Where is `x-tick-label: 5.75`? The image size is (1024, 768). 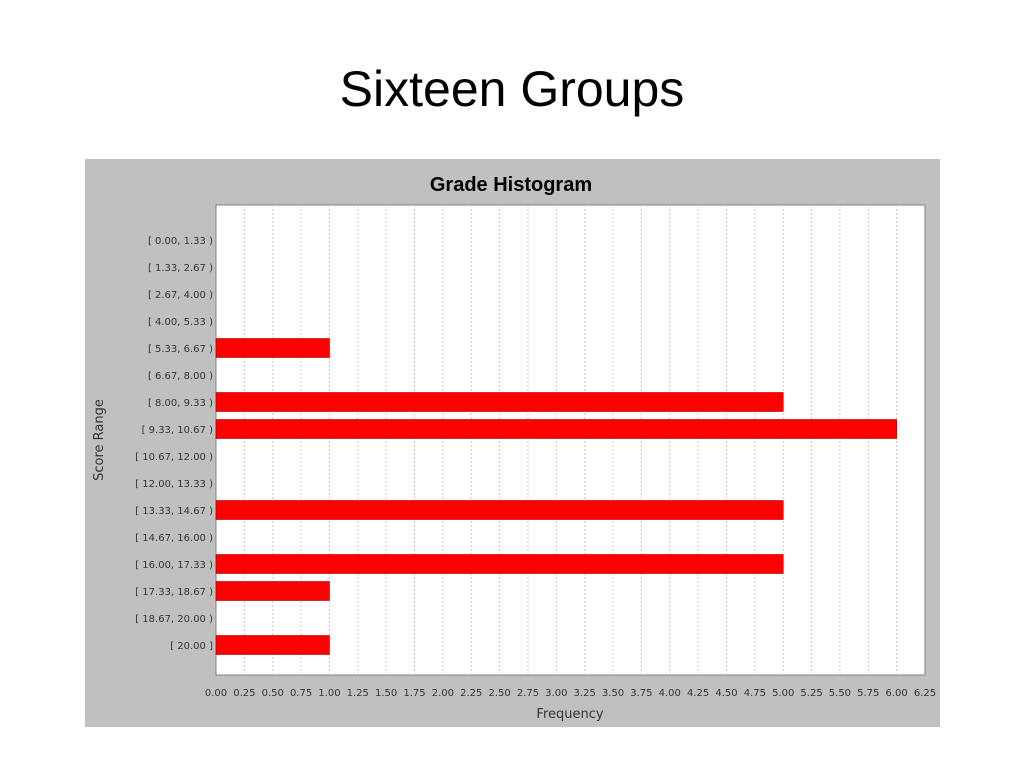
x-tick-label: 5.75 is located at coordinates (868, 693).